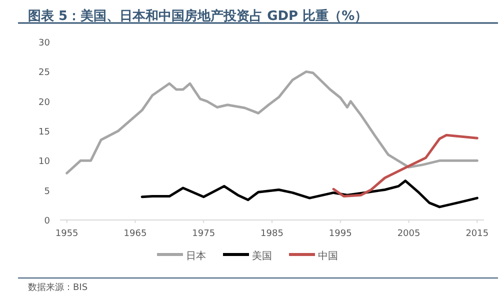  I want to click on y-tick-label: 5, so click(47, 191).